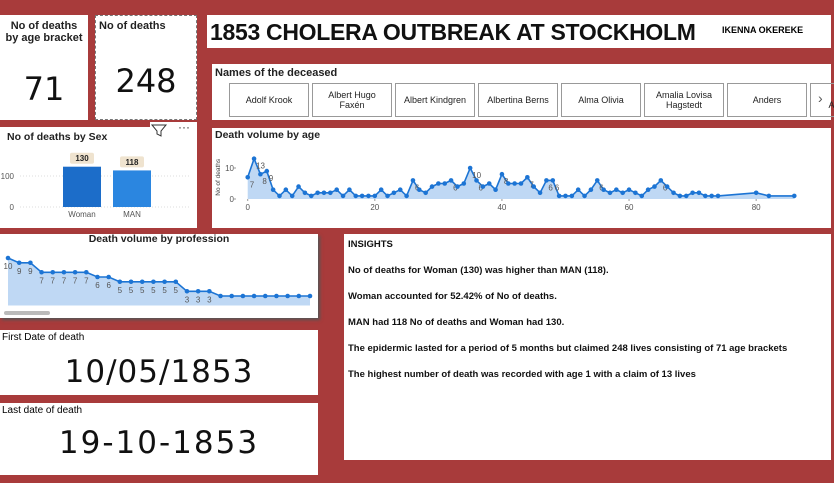 Image resolution: width=834 pixels, height=483 pixels. Describe the element at coordinates (8, 266) in the screenshot. I see `data-label: 10` at that location.